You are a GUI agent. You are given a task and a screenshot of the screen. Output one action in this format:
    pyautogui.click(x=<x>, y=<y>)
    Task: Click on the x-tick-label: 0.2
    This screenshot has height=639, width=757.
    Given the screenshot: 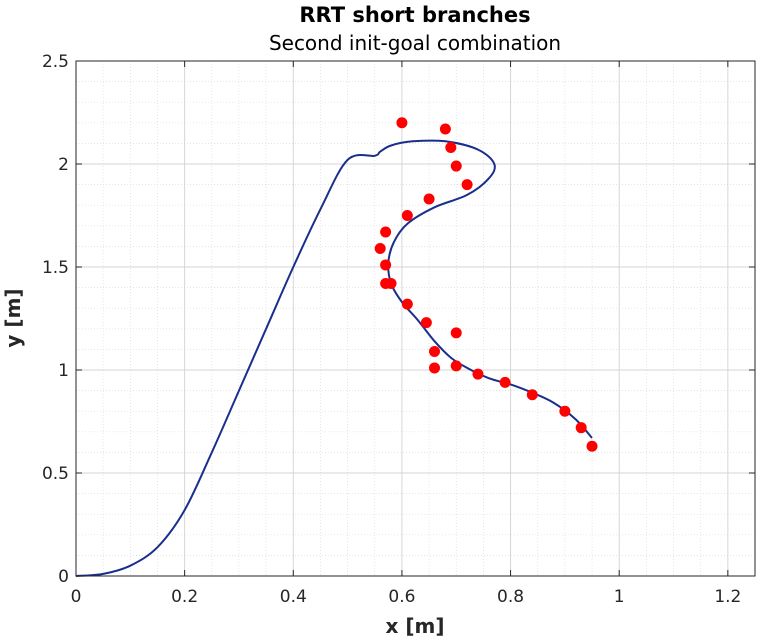 What is the action you would take?
    pyautogui.click(x=184, y=597)
    